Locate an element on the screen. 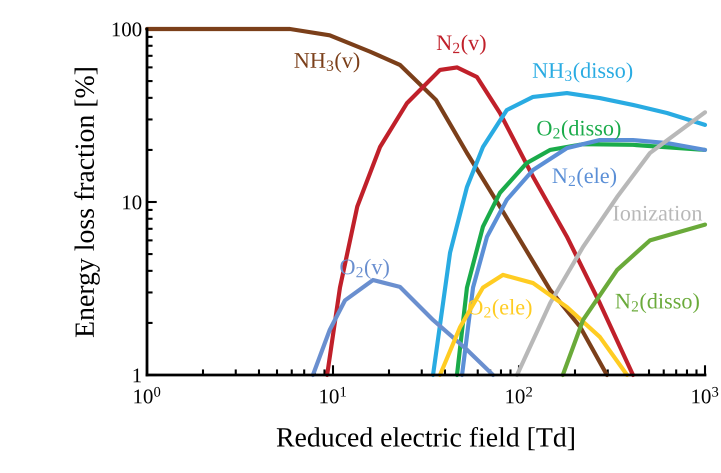  x-tick-label: 10$^{0}$ is located at coordinates (147, 395).